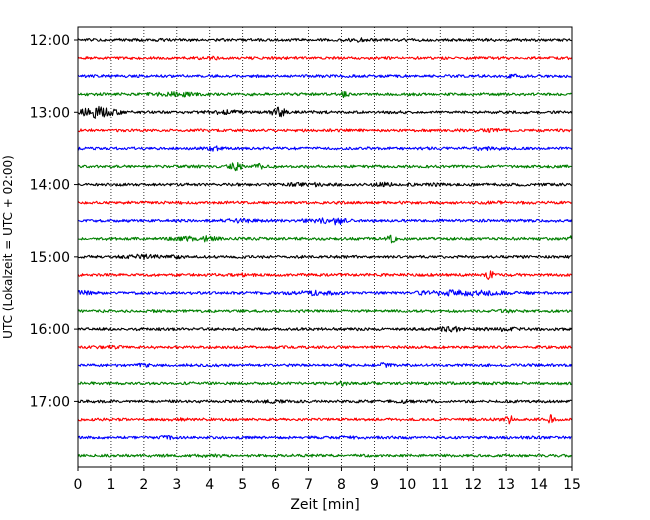 This screenshot has width=650, height=520. I want to click on y-tick-label: 12:00, so click(50, 41).